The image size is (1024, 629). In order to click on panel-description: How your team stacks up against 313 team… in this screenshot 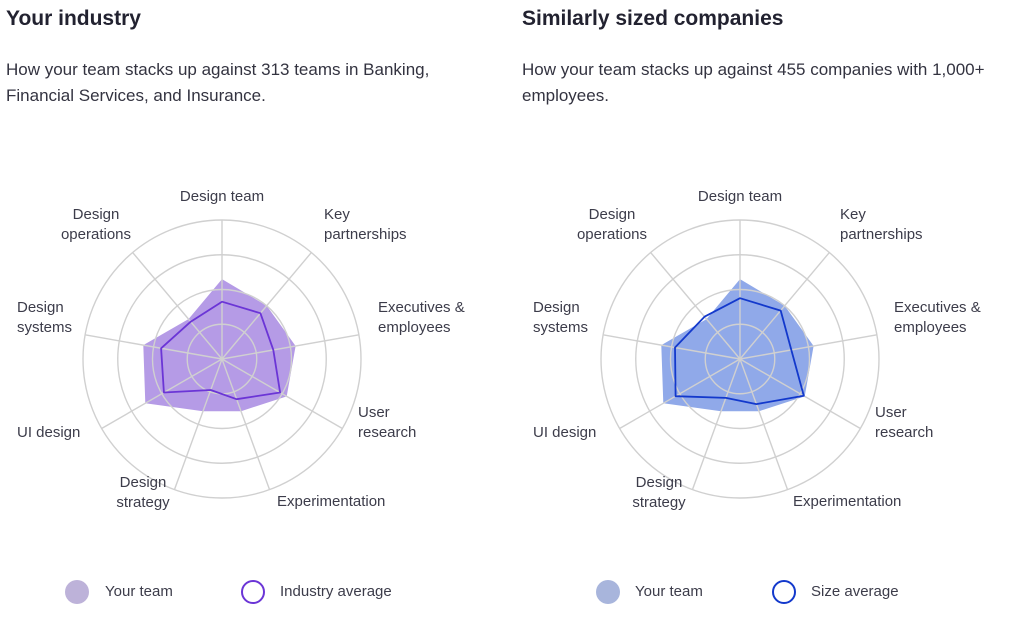, I will do `click(218, 82)`.